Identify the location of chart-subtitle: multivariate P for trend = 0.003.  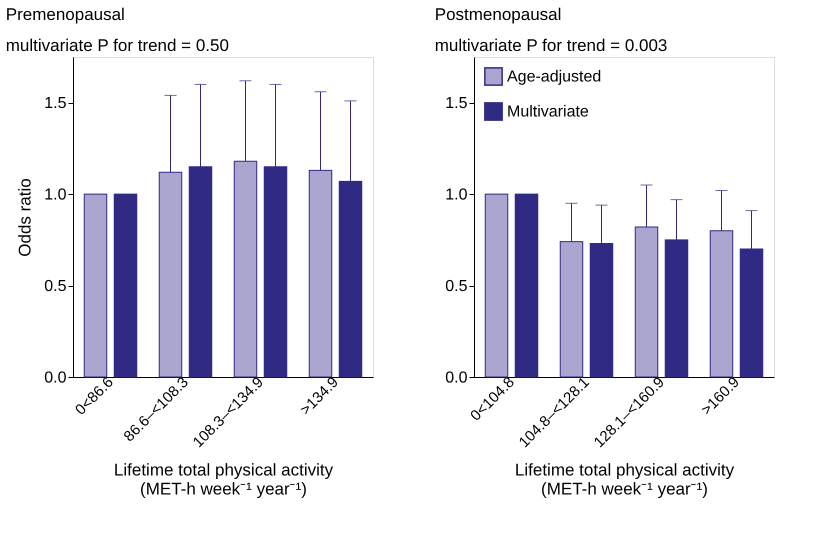
(551, 45).